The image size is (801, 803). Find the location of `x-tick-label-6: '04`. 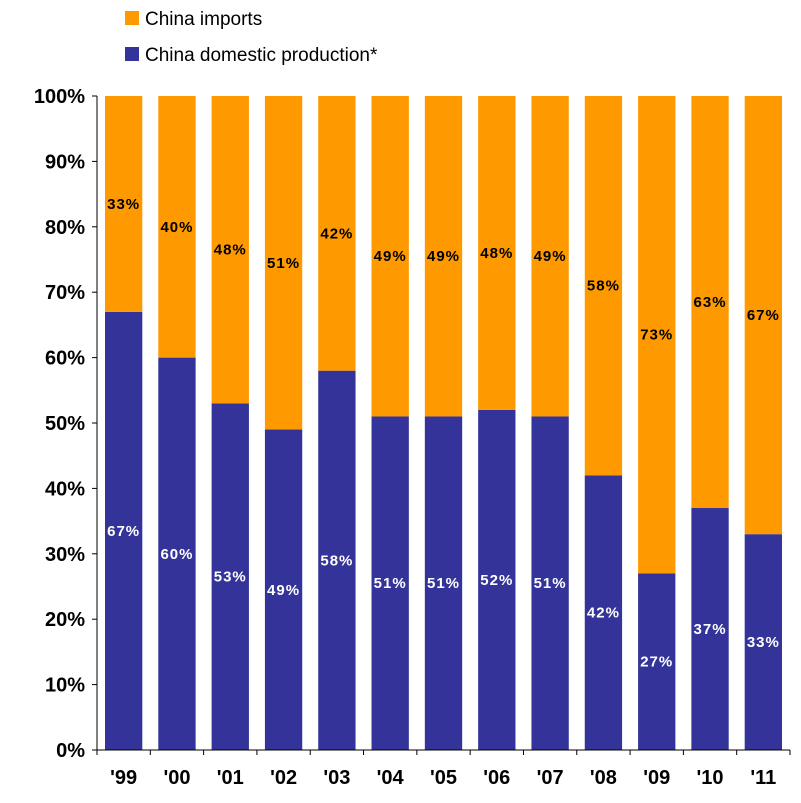

x-tick-label-6: '04 is located at coordinates (391, 778).